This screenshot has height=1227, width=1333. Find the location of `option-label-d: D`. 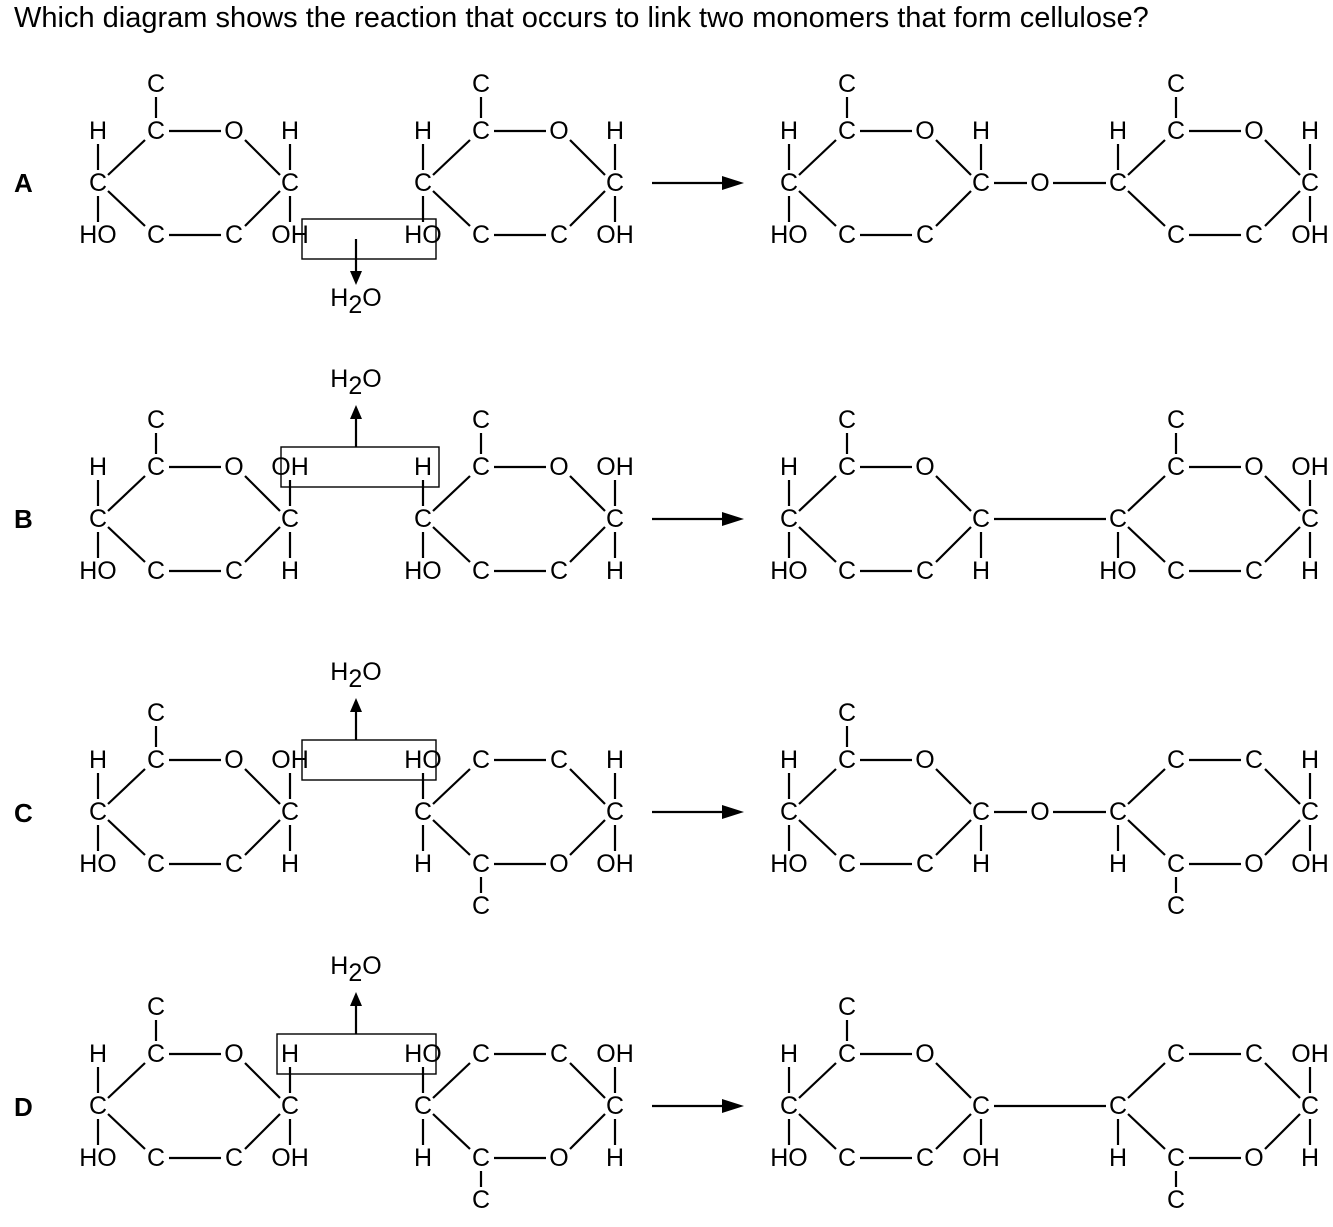

option-label-d: D is located at coordinates (23, 1107).